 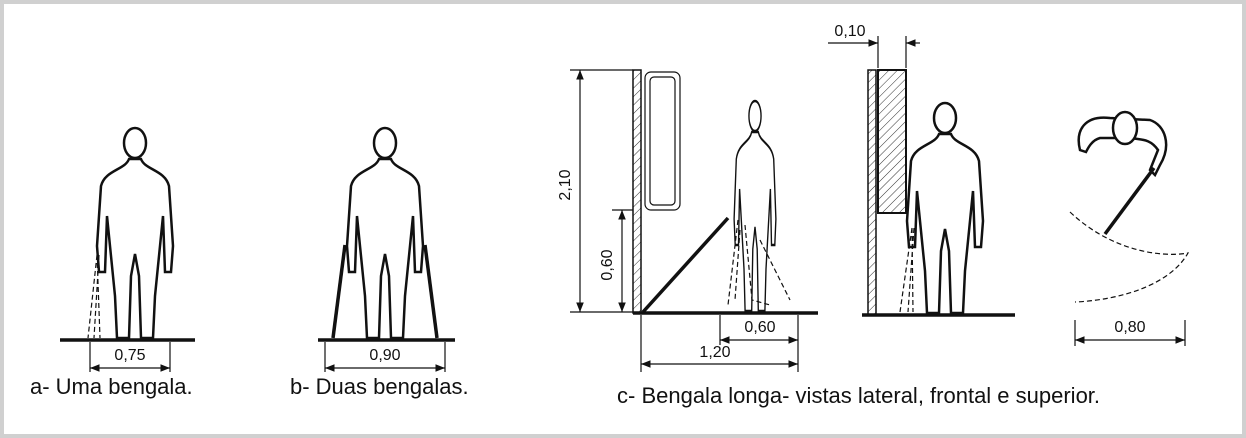 What do you see at coordinates (565, 184) in the screenshot?
I see `dimension-label: 2,10` at bounding box center [565, 184].